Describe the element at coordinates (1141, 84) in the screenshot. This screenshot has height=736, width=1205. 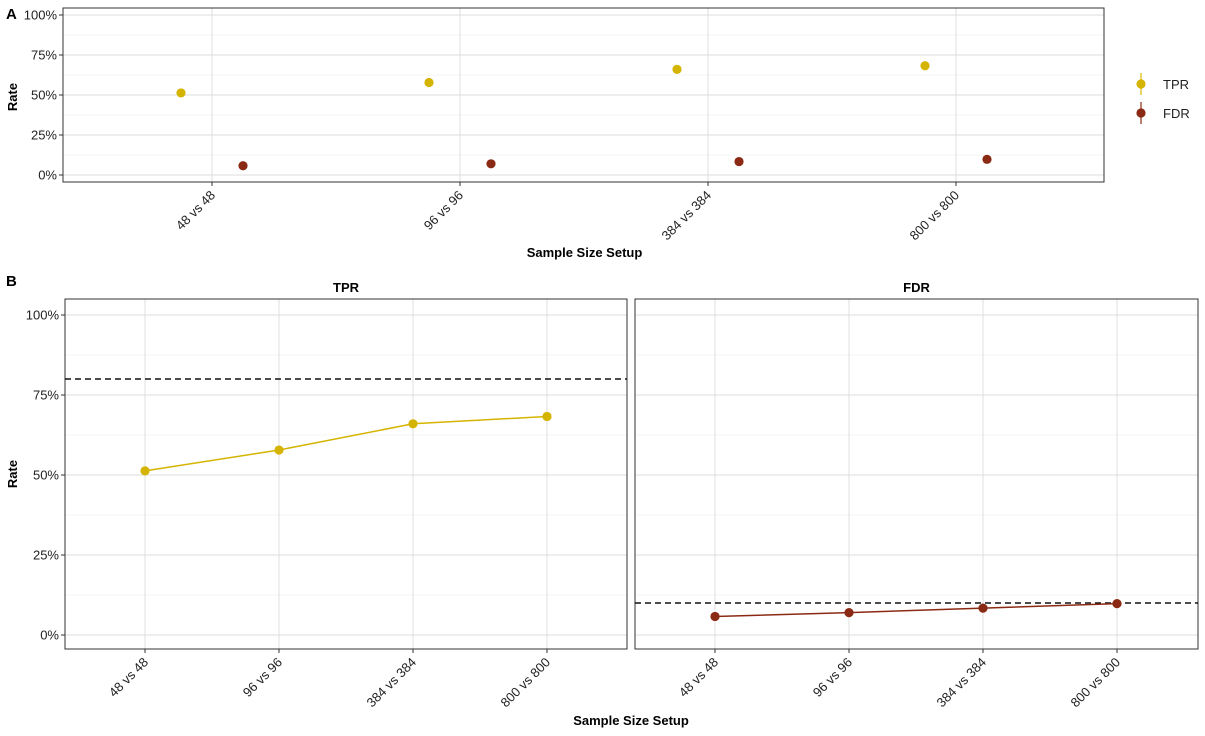
I see `legend-key-tpr` at that location.